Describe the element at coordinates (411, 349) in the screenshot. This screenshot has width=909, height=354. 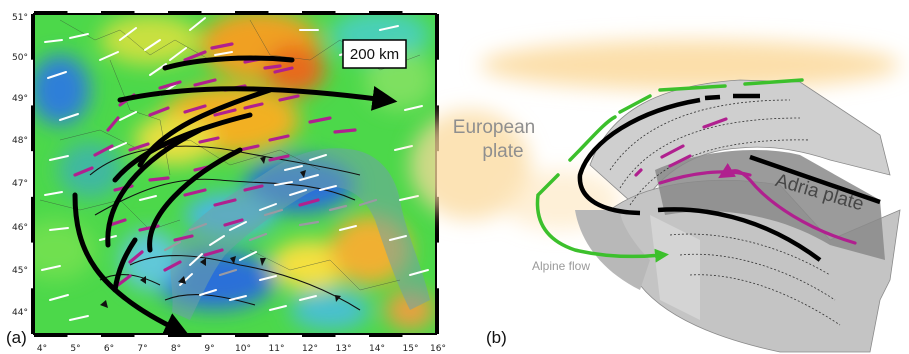
I see `lon-tick: 15°` at that location.